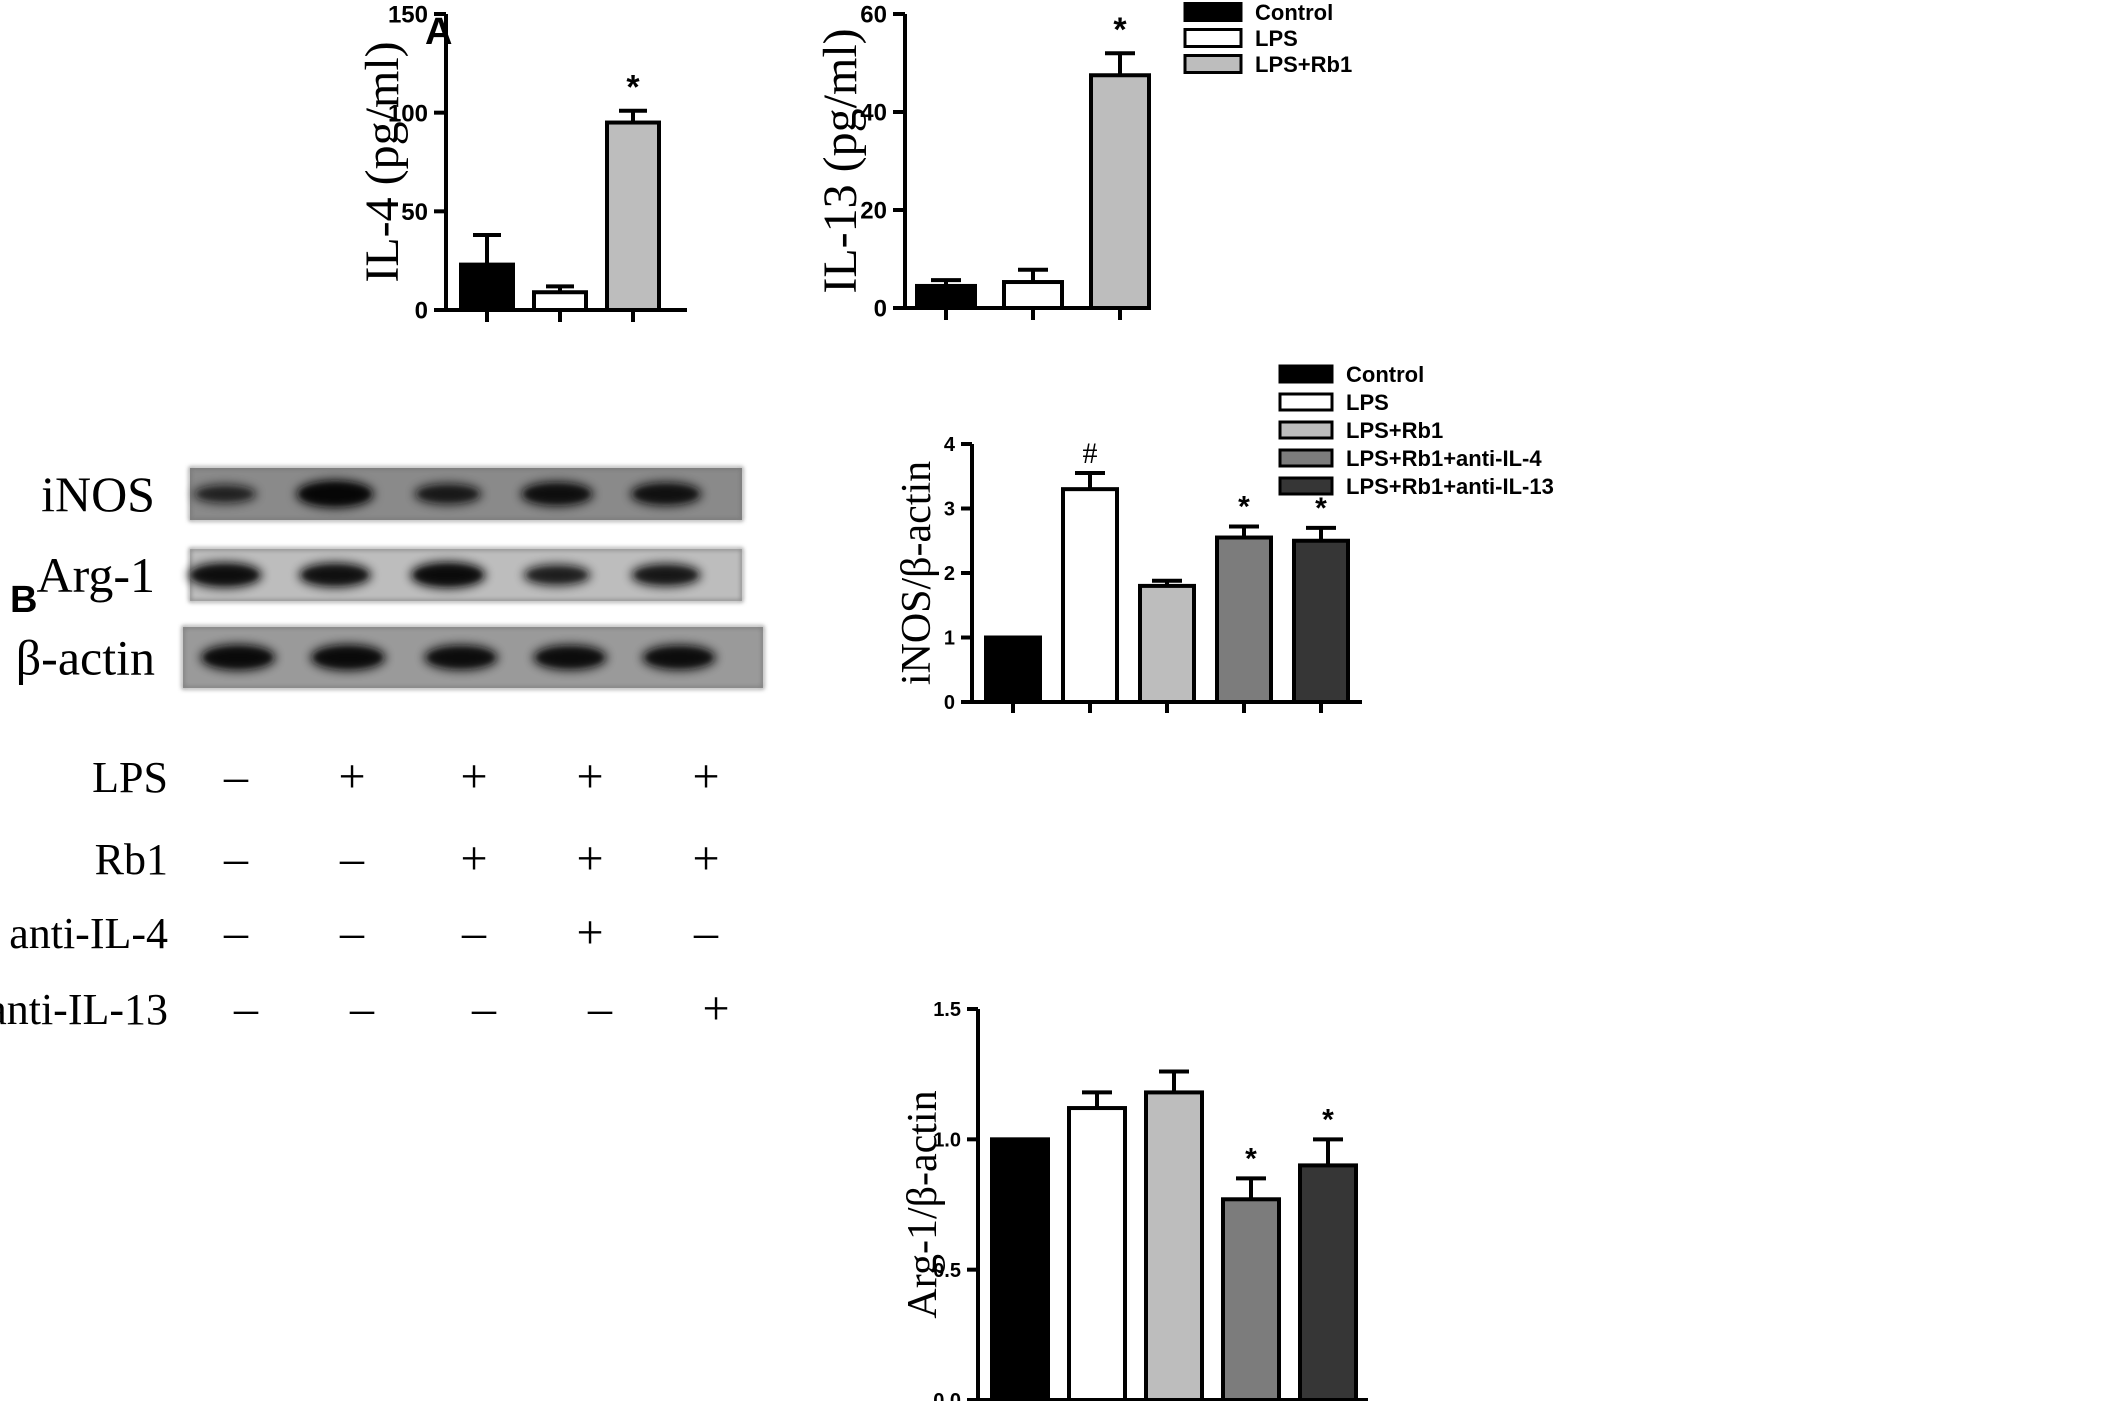 The width and height of the screenshot is (2128, 1401). I want to click on y-tick-label: 40, so click(873, 113).